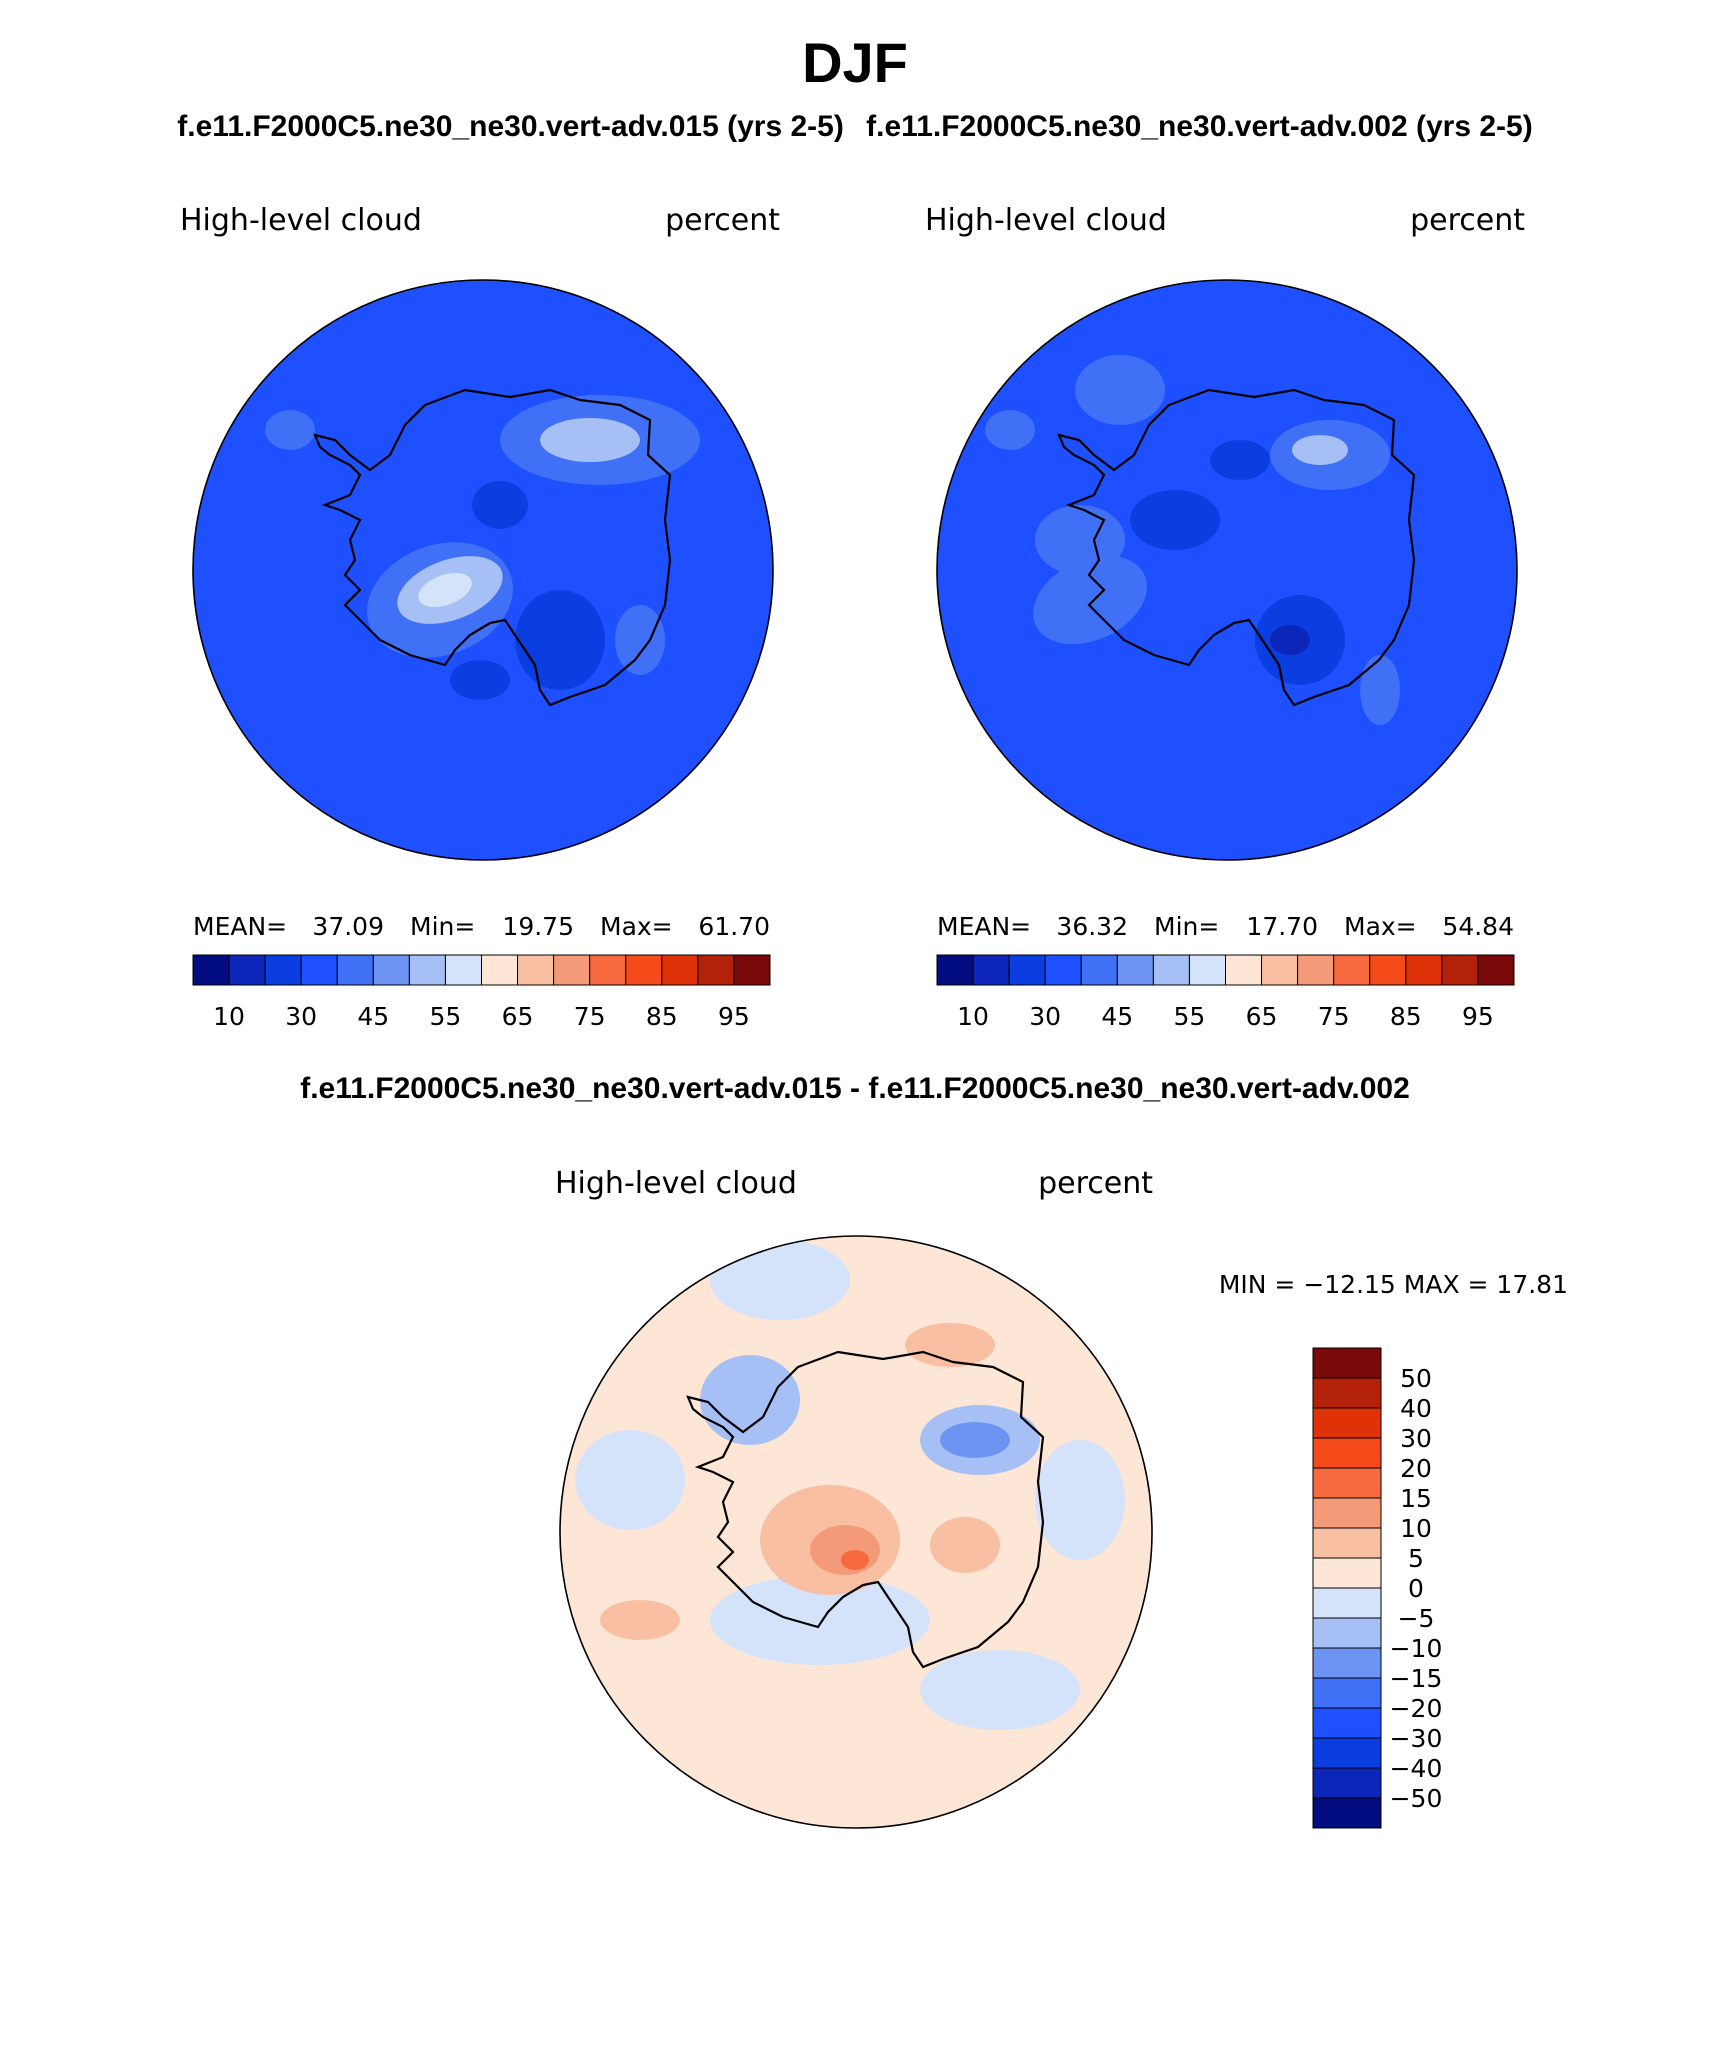 The image size is (1710, 2061). What do you see at coordinates (483, 570) in the screenshot?
I see `map-field-left` at bounding box center [483, 570].